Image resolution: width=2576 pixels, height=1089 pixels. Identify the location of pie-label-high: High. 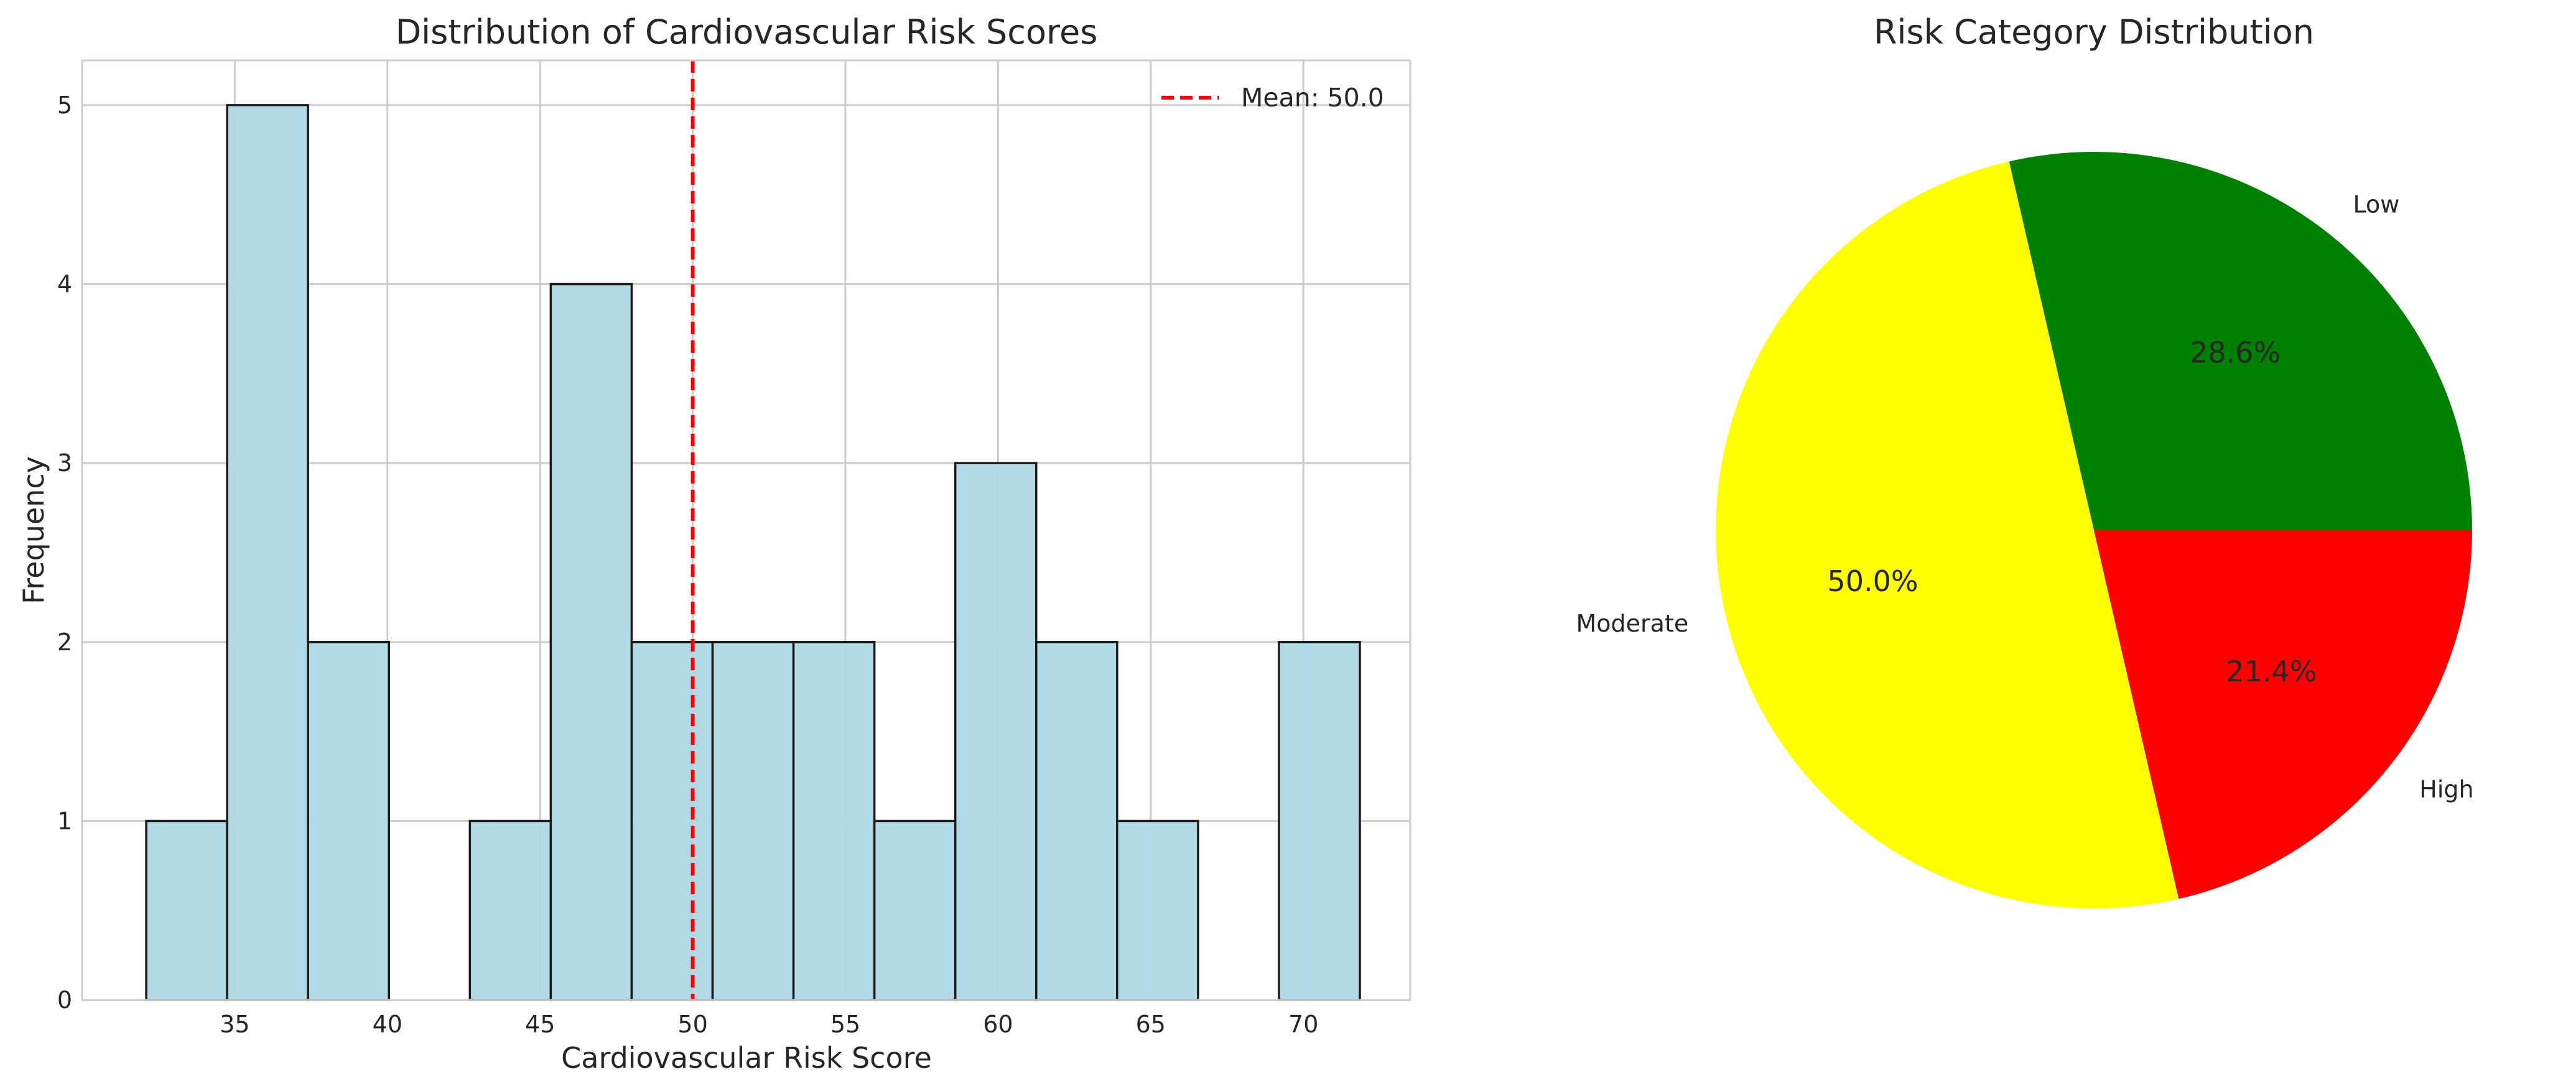
(2446, 789).